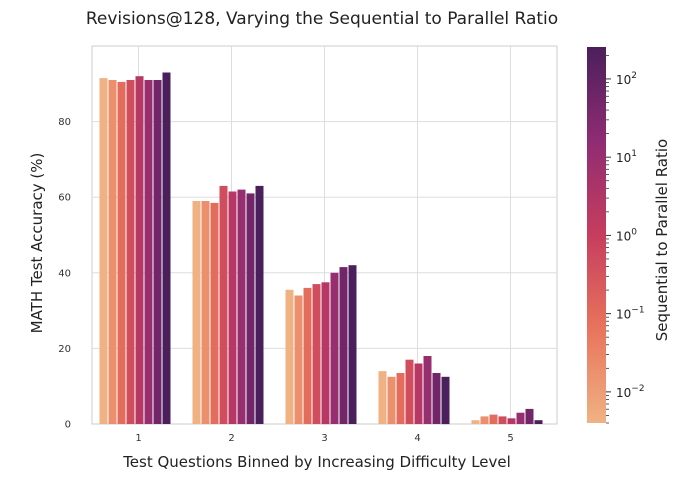 The image size is (695, 480). Describe the element at coordinates (231, 438) in the screenshot. I see `x-tick-label: 2` at that location.